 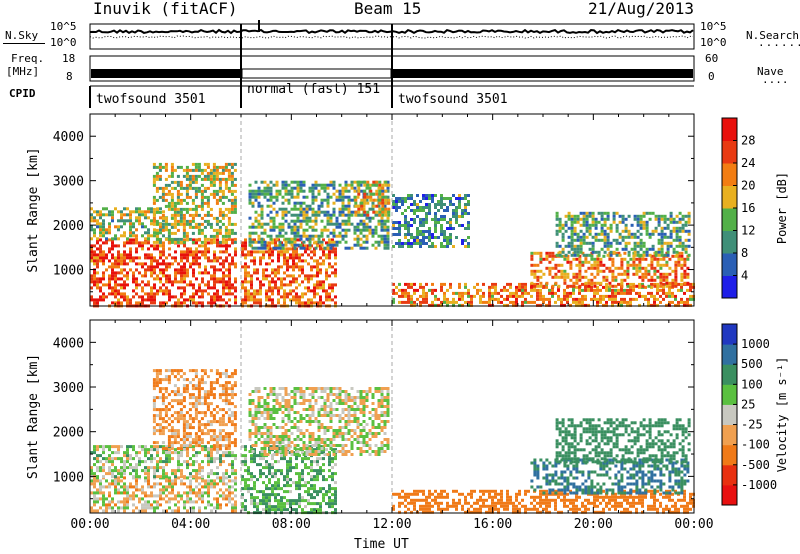 I want to click on cpid-segment-1: twofsound 3501, so click(x=151, y=99).